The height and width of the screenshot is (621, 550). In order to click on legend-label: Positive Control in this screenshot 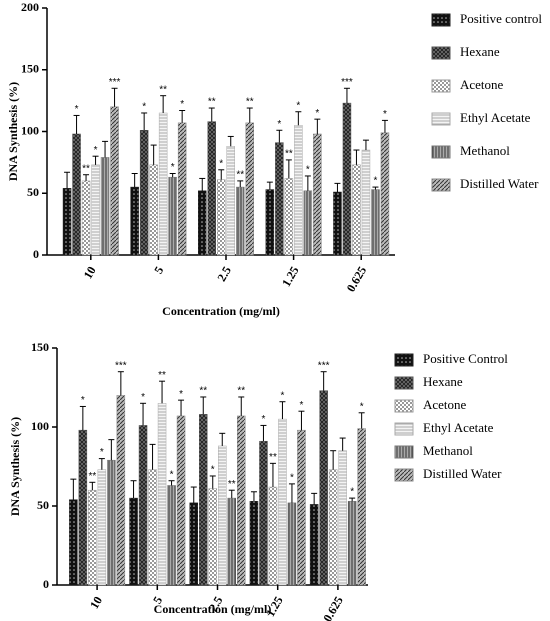, I will do `click(465, 358)`.